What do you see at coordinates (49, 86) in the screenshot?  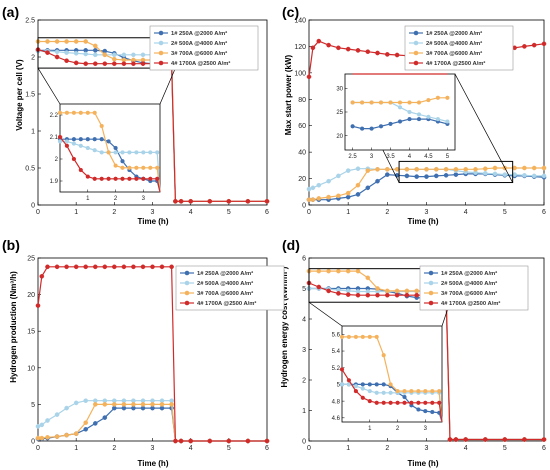 I see `panel-a-zoom-connector` at bounding box center [49, 86].